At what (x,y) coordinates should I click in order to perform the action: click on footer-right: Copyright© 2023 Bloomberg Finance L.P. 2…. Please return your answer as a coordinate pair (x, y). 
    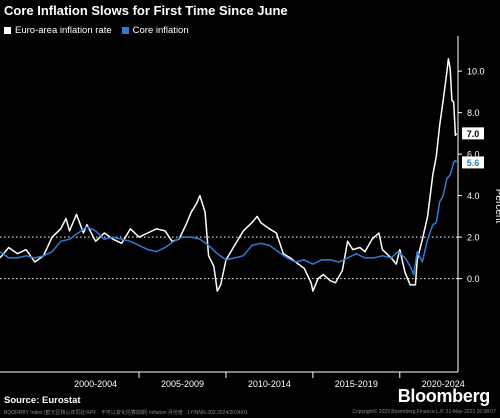
    Looking at the image, I should click on (424, 412).